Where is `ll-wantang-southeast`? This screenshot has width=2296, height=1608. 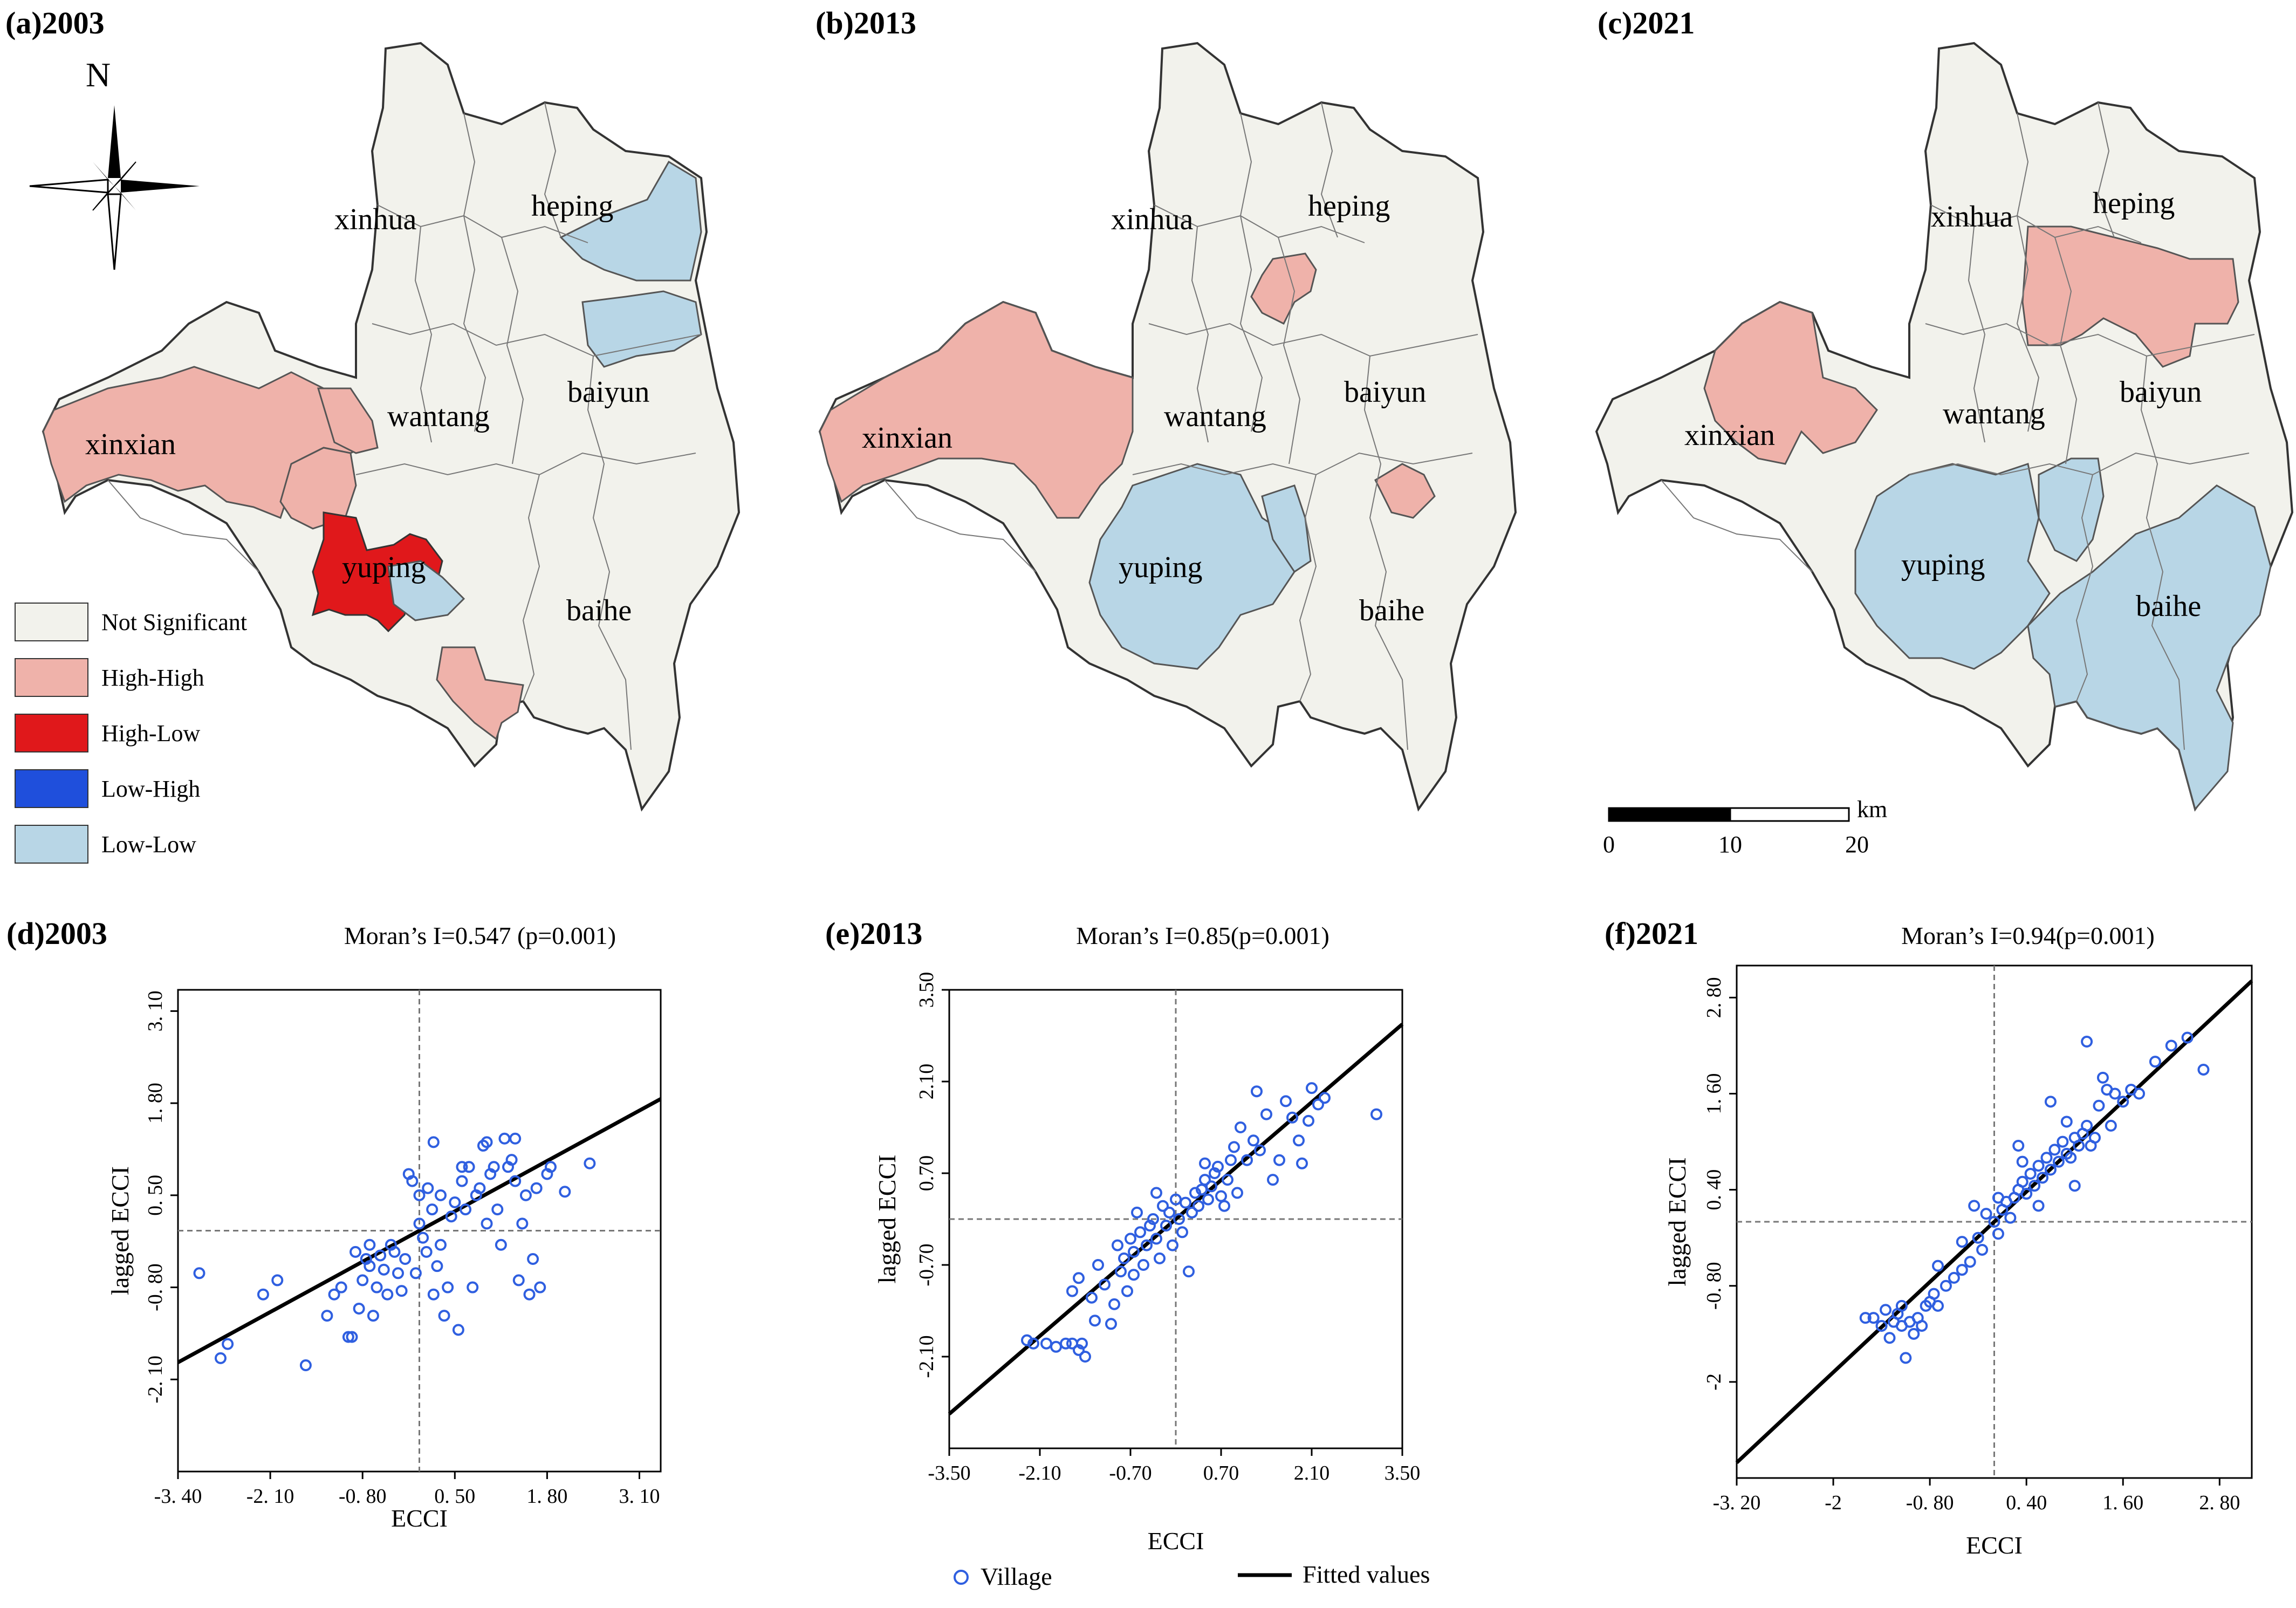 ll-wantang-southeast is located at coordinates (1286, 528).